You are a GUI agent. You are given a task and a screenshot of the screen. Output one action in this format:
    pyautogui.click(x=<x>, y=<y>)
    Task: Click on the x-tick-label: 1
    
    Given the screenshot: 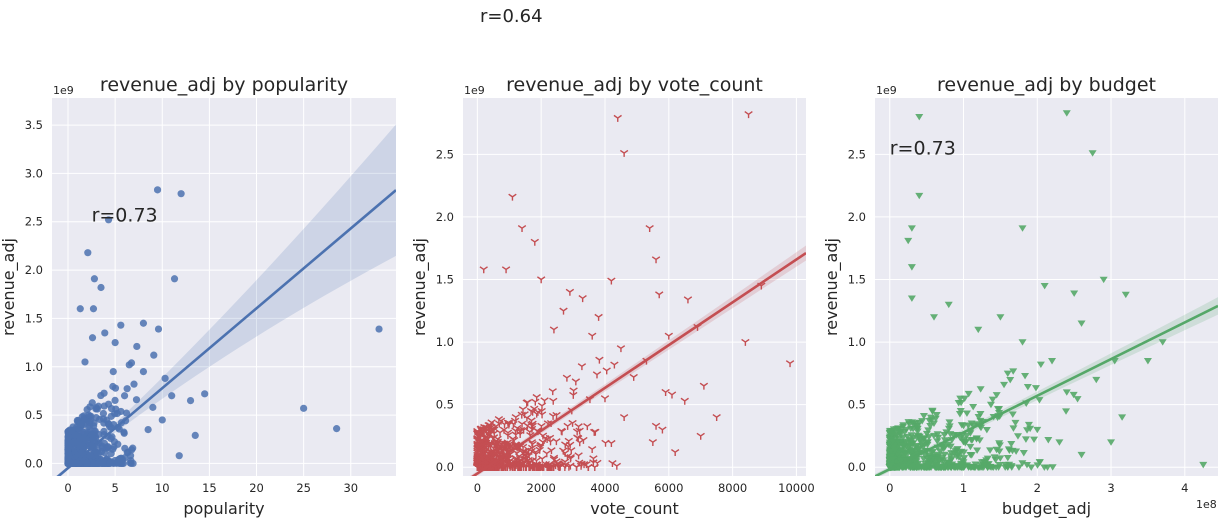 What is the action you would take?
    pyautogui.click(x=963, y=488)
    